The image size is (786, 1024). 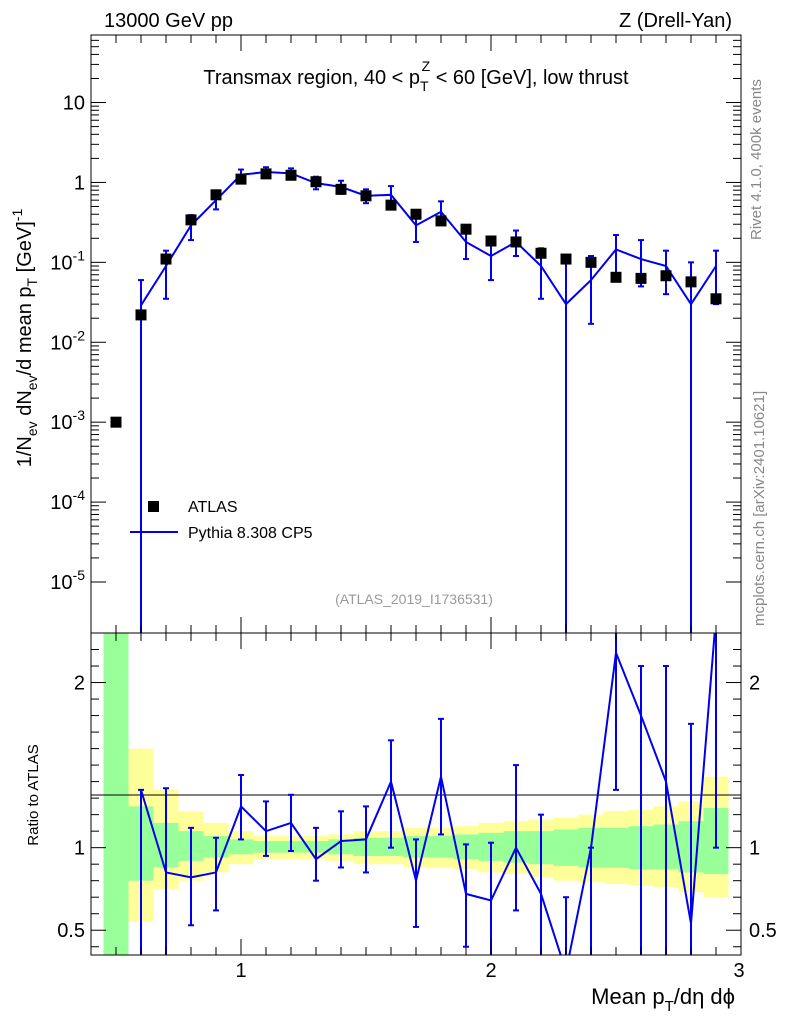 What do you see at coordinates (250, 533) in the screenshot?
I see `legend-label-mc: Pythia 8.308 CP5` at bounding box center [250, 533].